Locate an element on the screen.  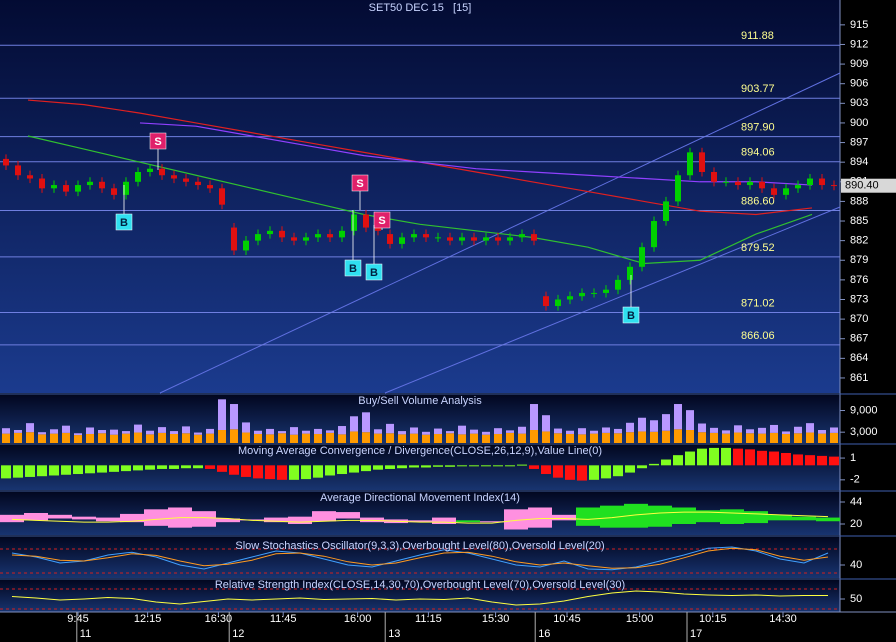
y-tick-label: 864 is located at coordinates (859, 358).